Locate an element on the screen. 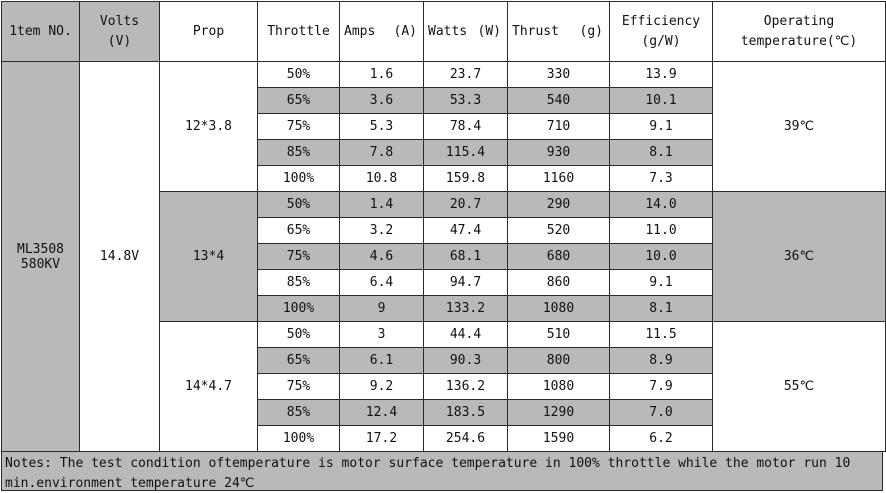 The width and height of the screenshot is (886, 493). watts-cell: 90.3 is located at coordinates (465, 360).